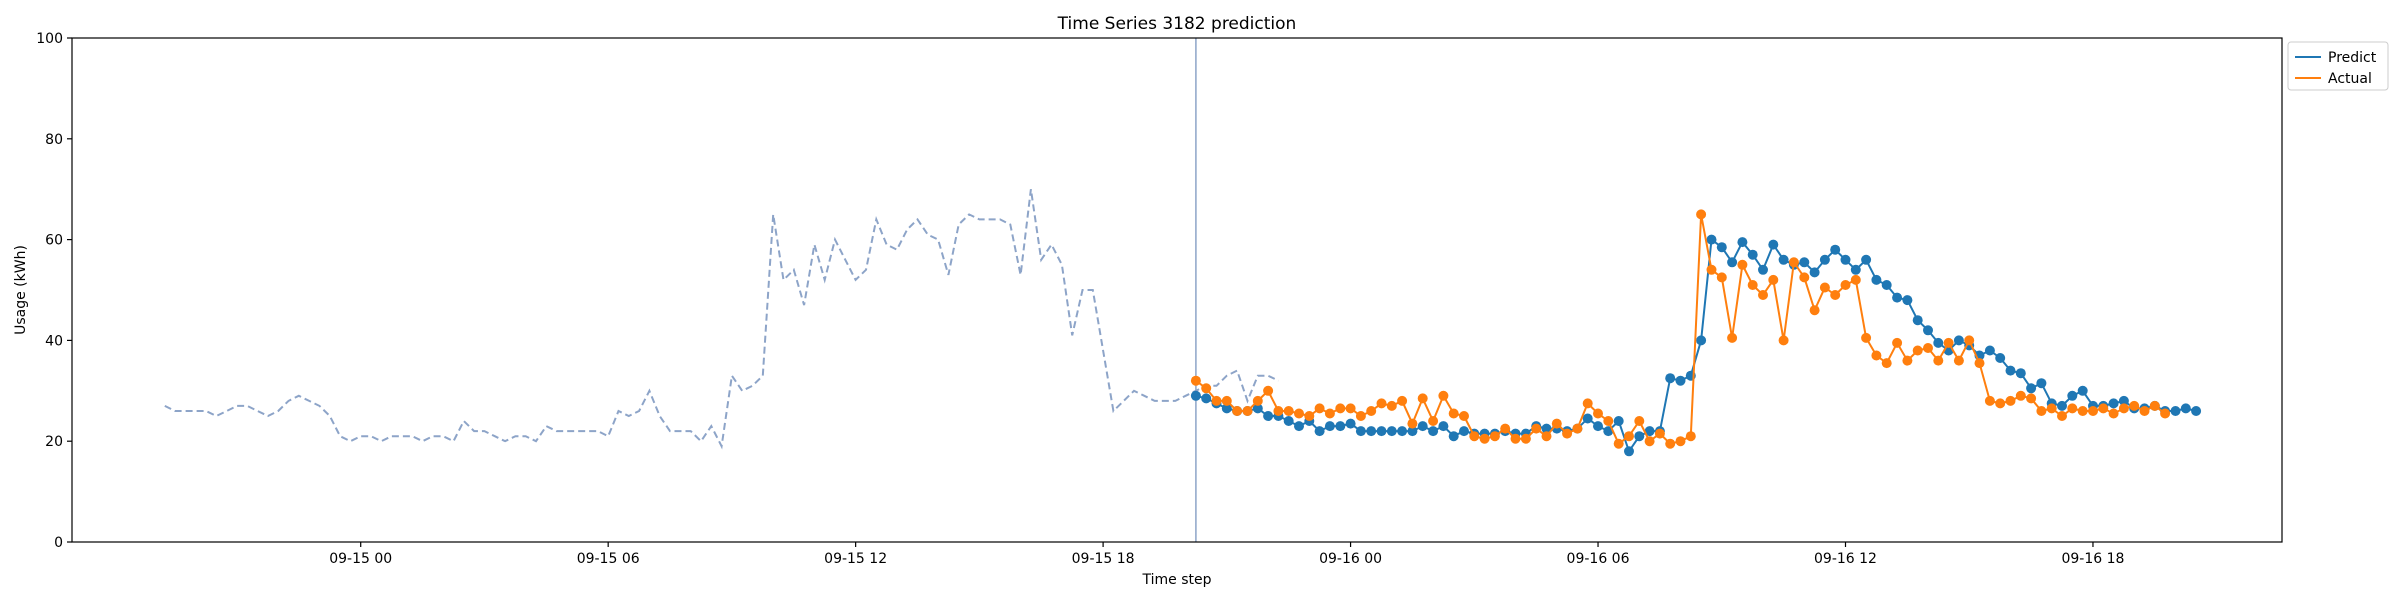 The height and width of the screenshot is (600, 2400). Describe the element at coordinates (21, 290) in the screenshot. I see `y-axis-label: Usage (kWh)` at that location.